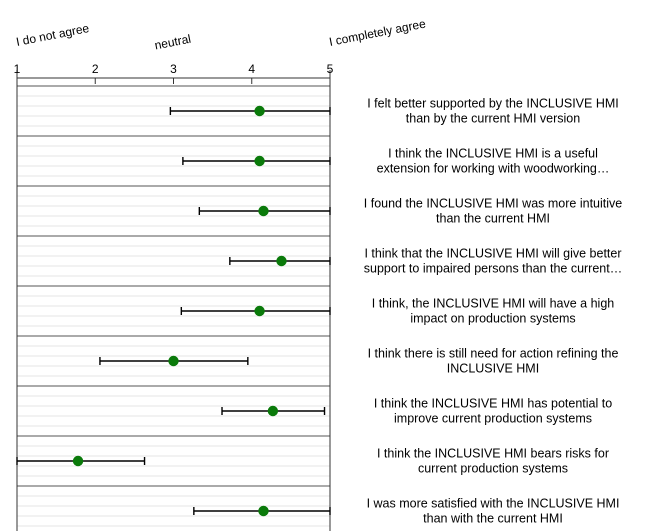 This screenshot has width=658, height=531. Describe the element at coordinates (221, 34) in the screenshot. I see `scale-anchors: I do not agree neutral I completely agree` at that location.